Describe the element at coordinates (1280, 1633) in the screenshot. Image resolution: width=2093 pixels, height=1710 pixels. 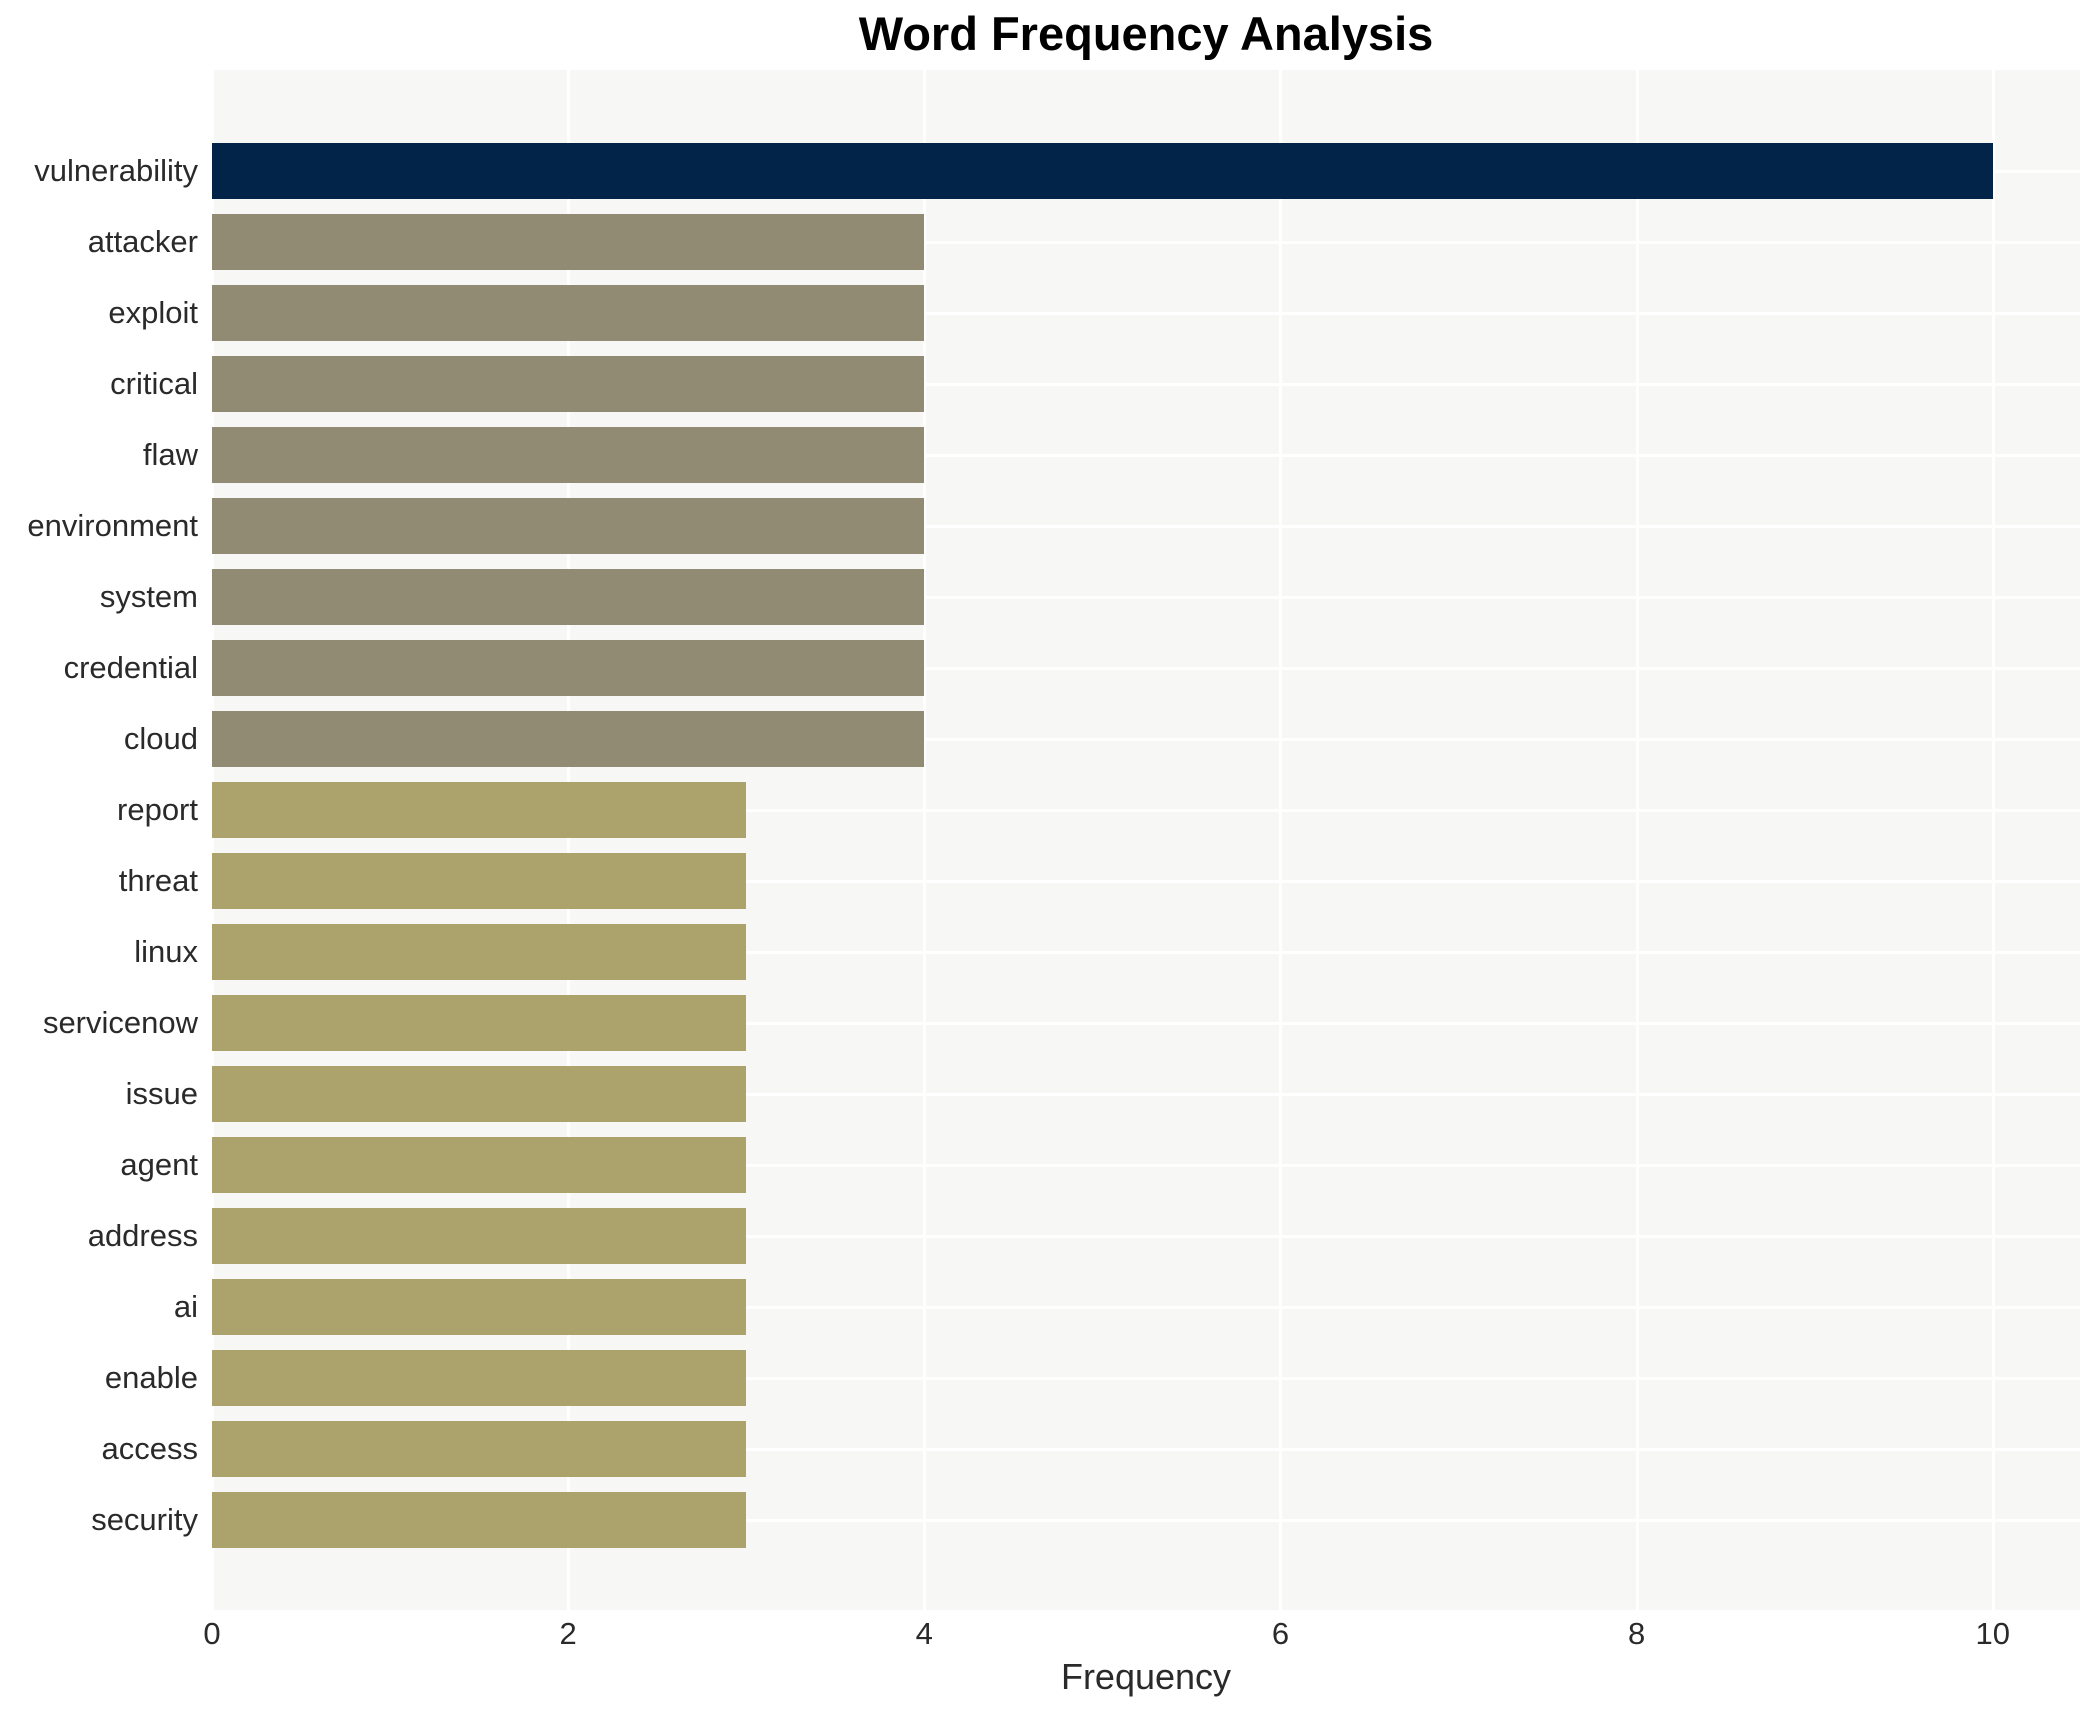
I see `x-tick-label: 6` at that location.